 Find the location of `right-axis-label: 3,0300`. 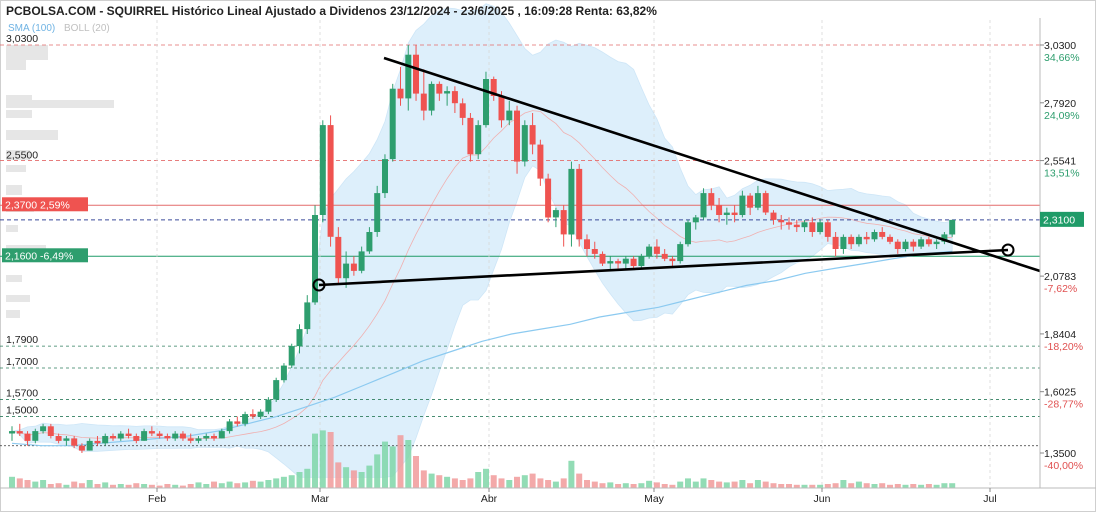

right-axis-label: 3,0300 is located at coordinates (1060, 46).